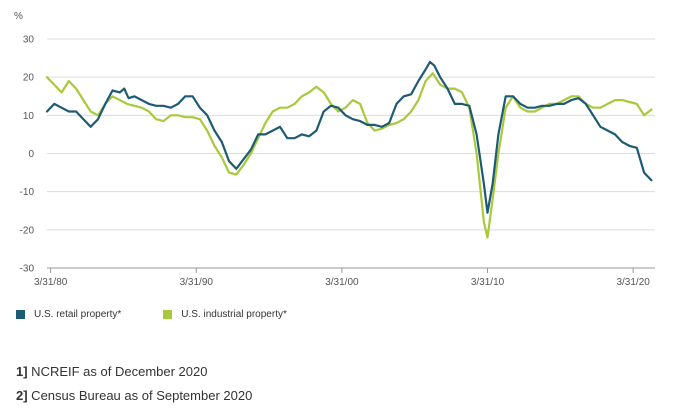  Describe the element at coordinates (234, 314) in the screenshot. I see `legend-label-industrial: U.S. industrial property*` at that location.